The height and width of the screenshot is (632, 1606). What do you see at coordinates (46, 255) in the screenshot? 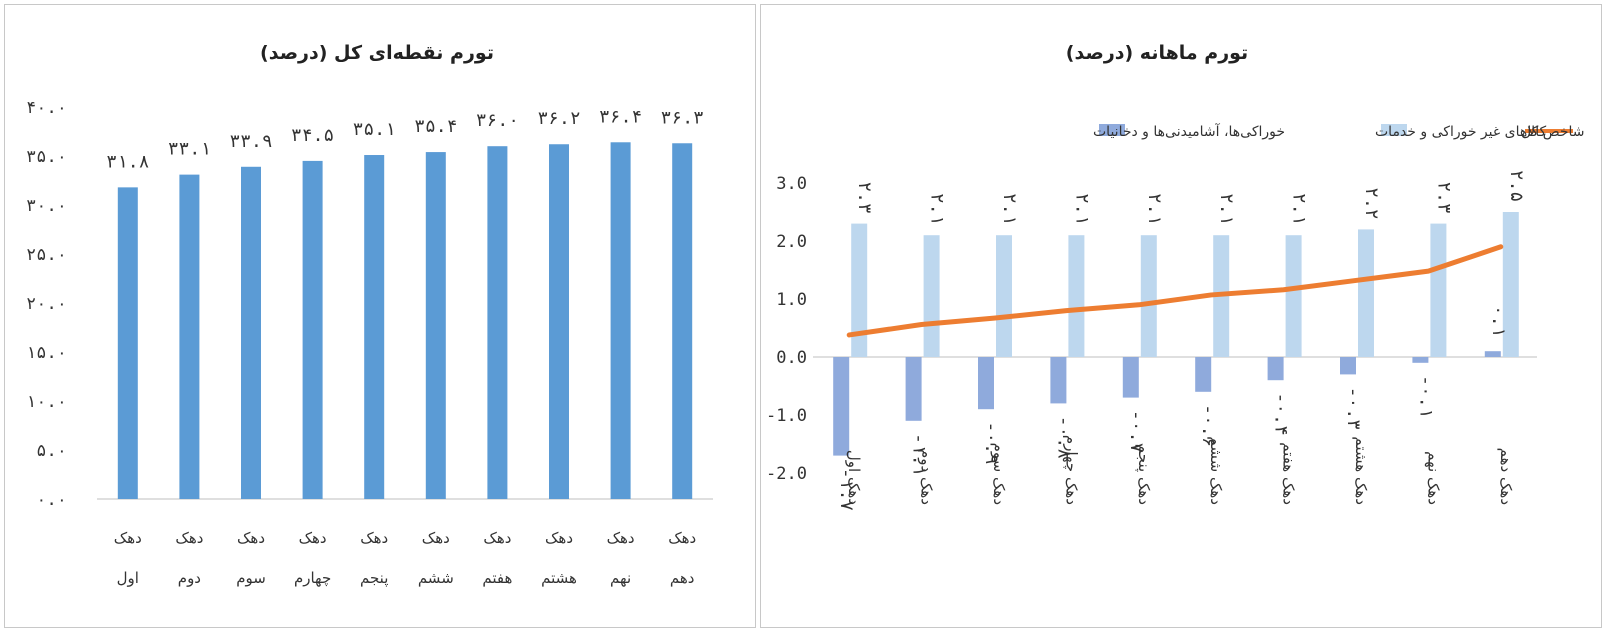
I see `y-tick-label: ۲۵.۰` at bounding box center [46, 255].